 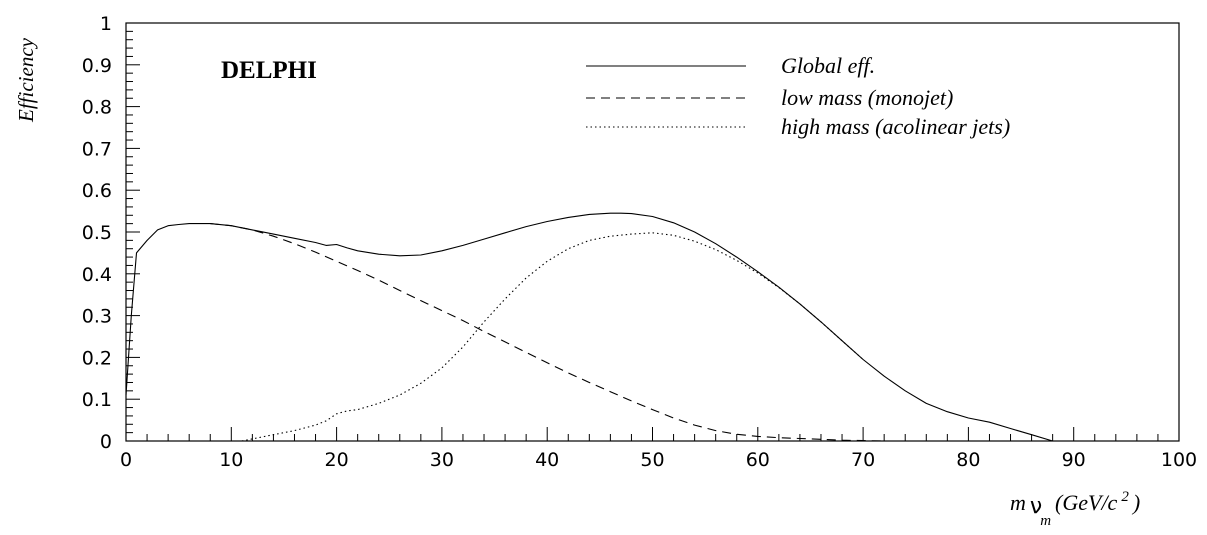 What do you see at coordinates (231, 460) in the screenshot?
I see `x-tick-label: 10` at bounding box center [231, 460].